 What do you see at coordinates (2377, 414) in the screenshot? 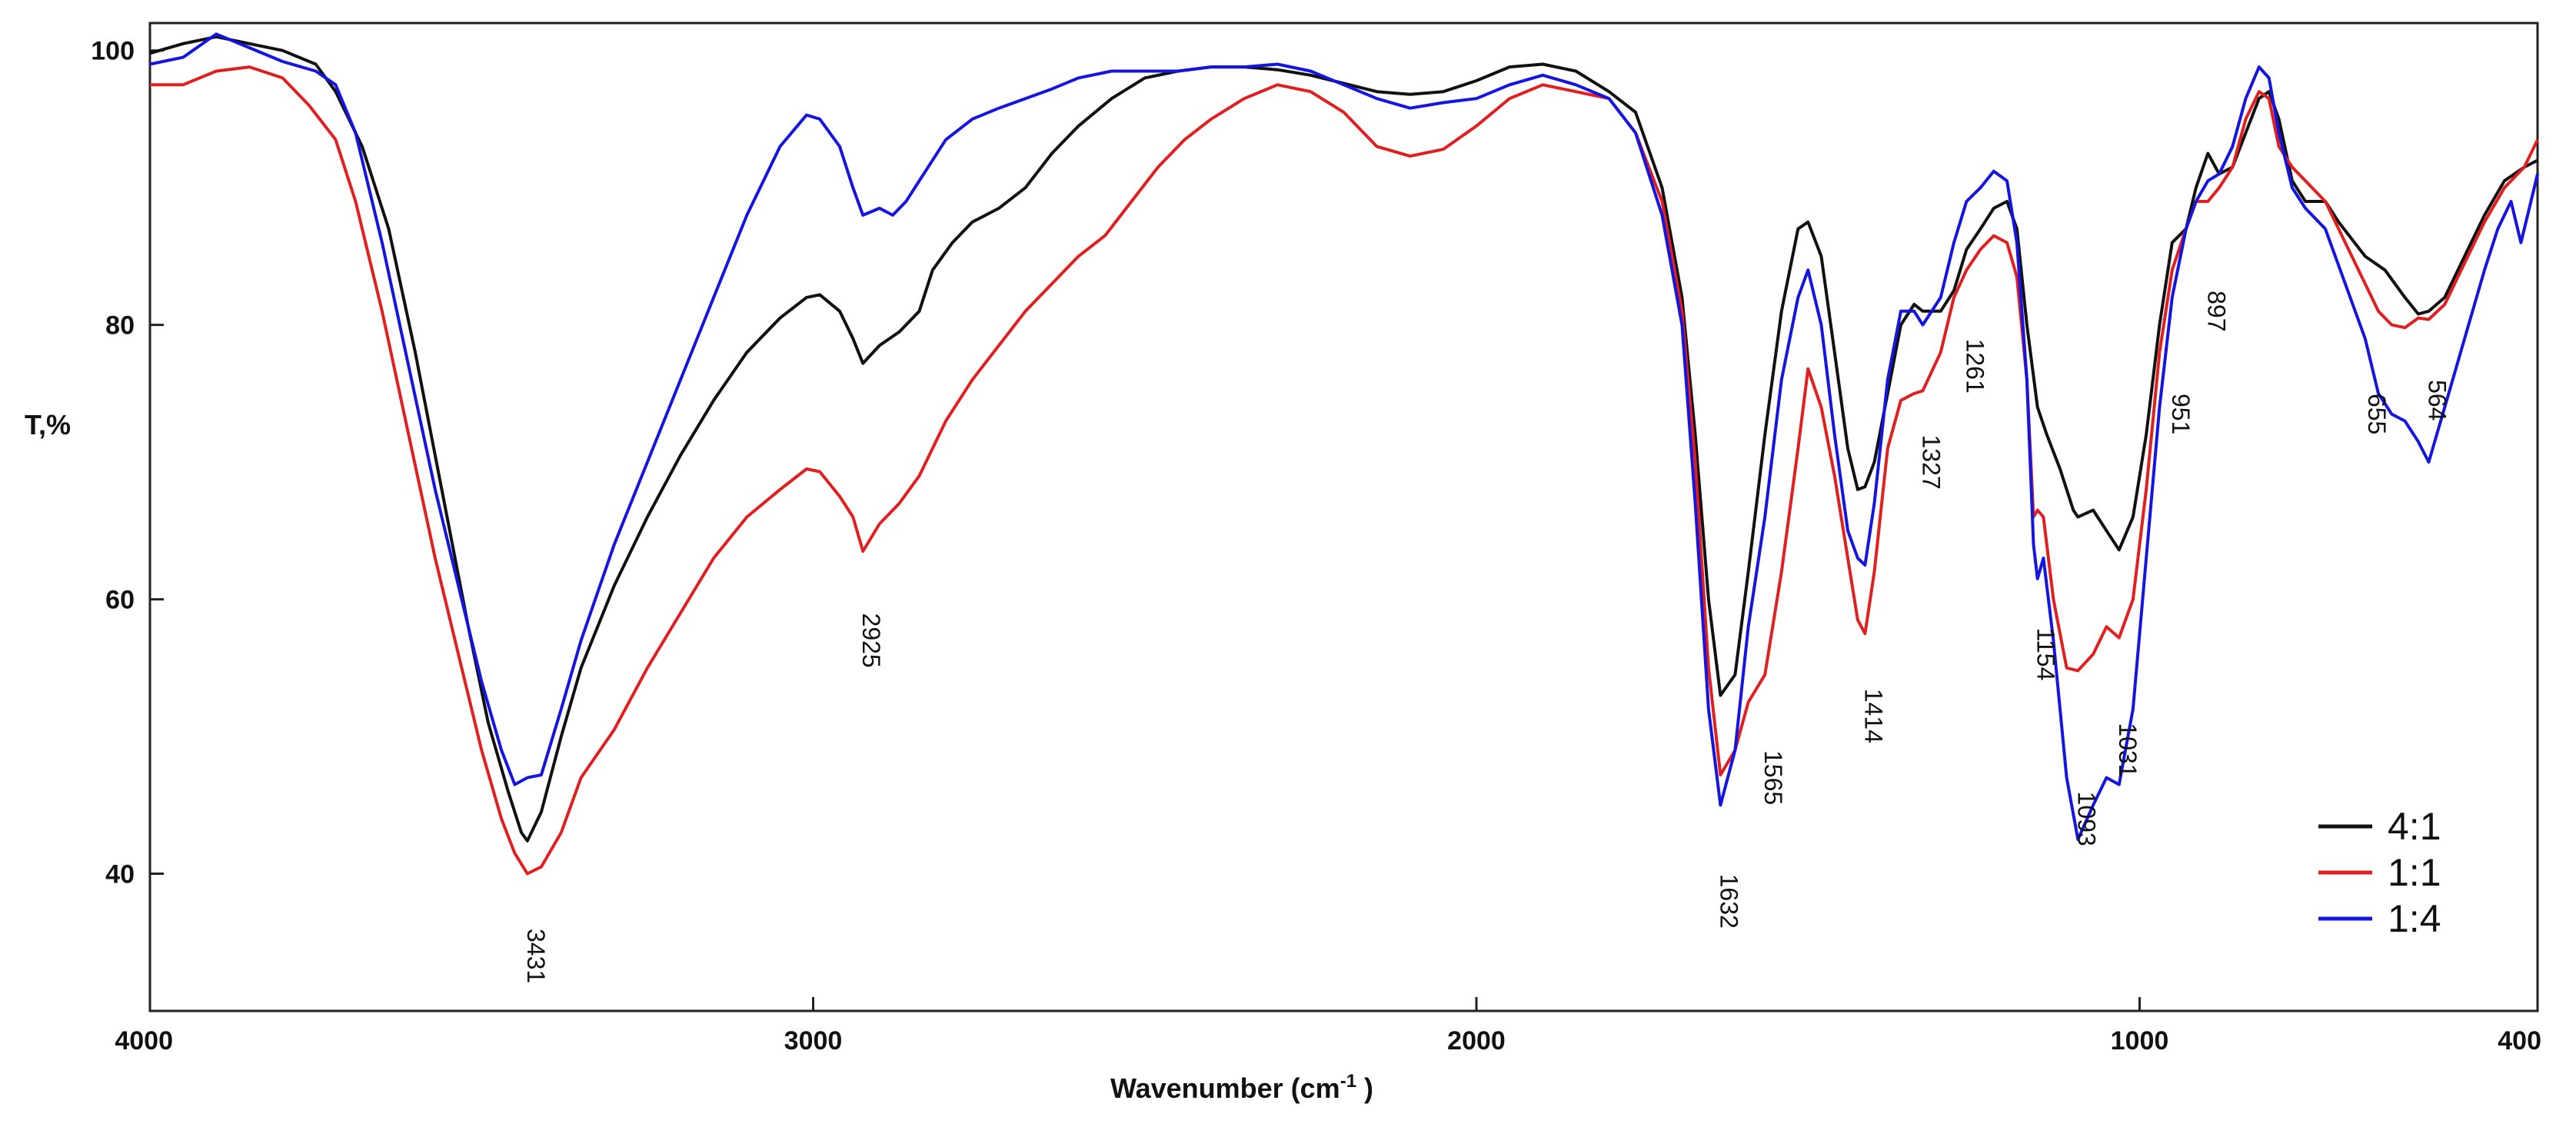
I see `peak-label: 655` at bounding box center [2377, 414].